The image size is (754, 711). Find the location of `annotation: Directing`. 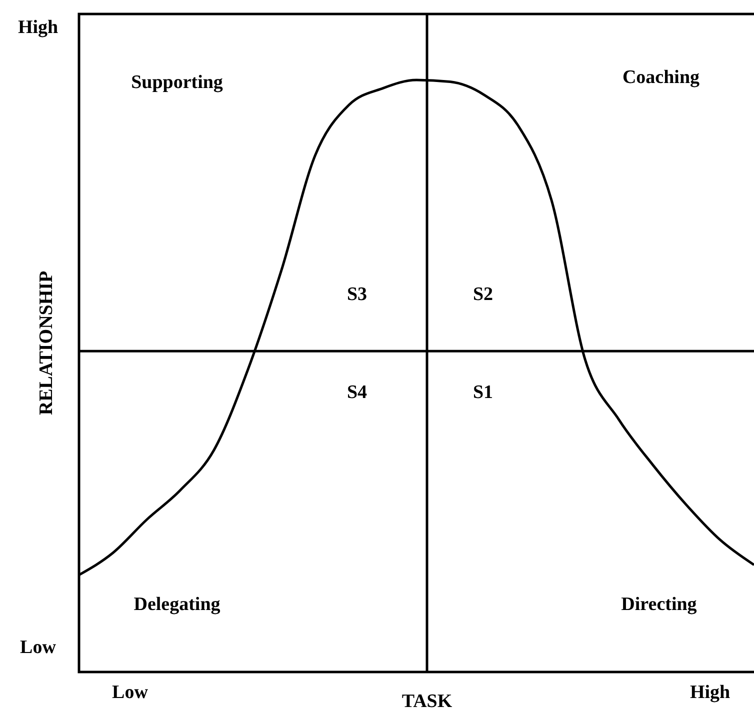

annotation: Directing is located at coordinates (659, 604).